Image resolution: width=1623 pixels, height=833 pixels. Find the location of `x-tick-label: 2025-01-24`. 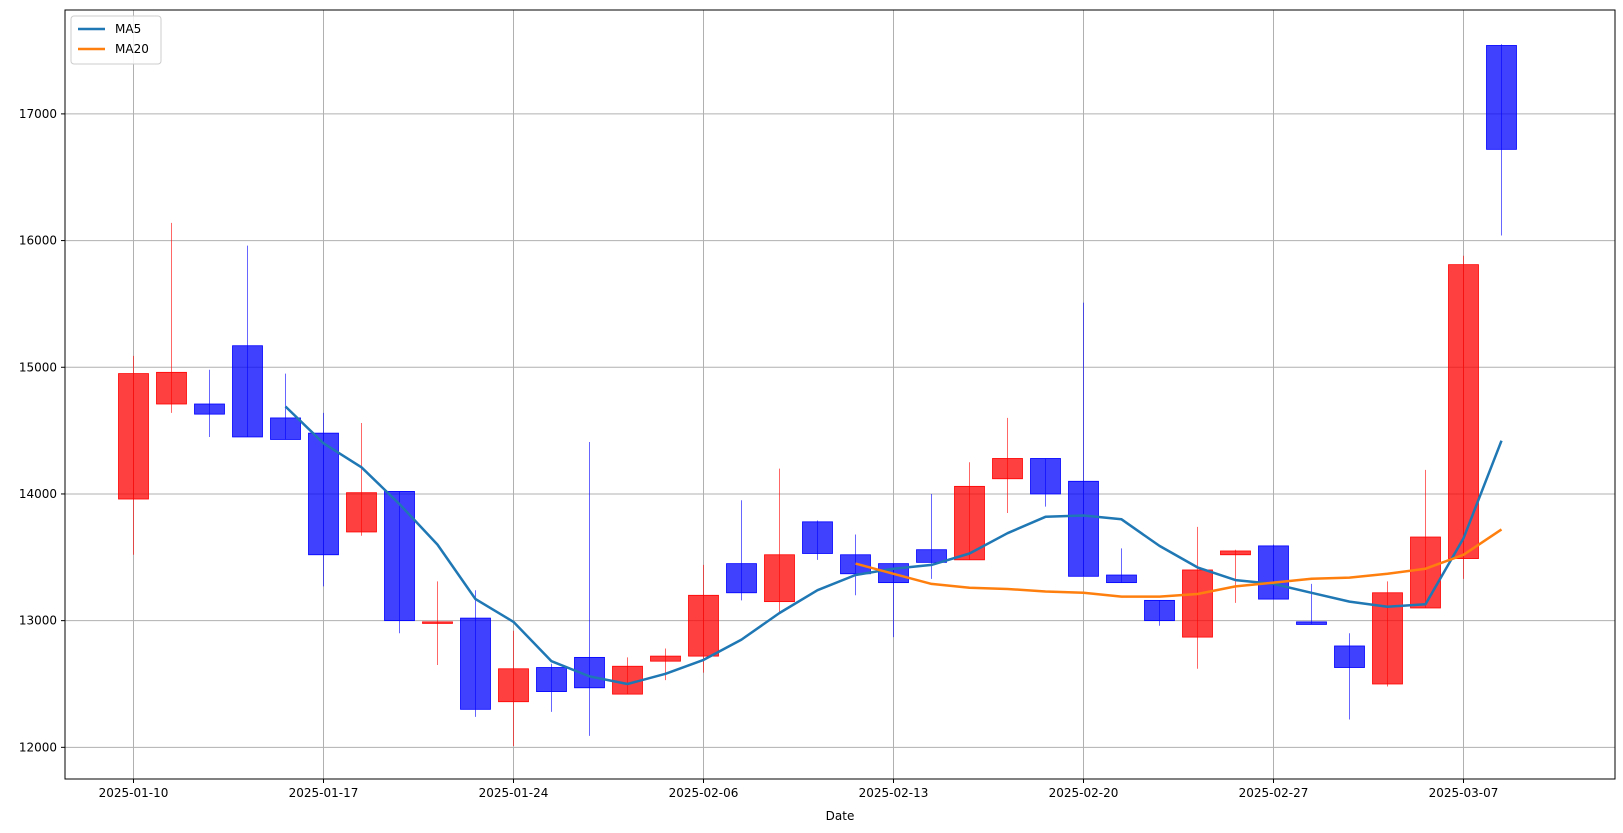

x-tick-label: 2025-01-24 is located at coordinates (514, 793).